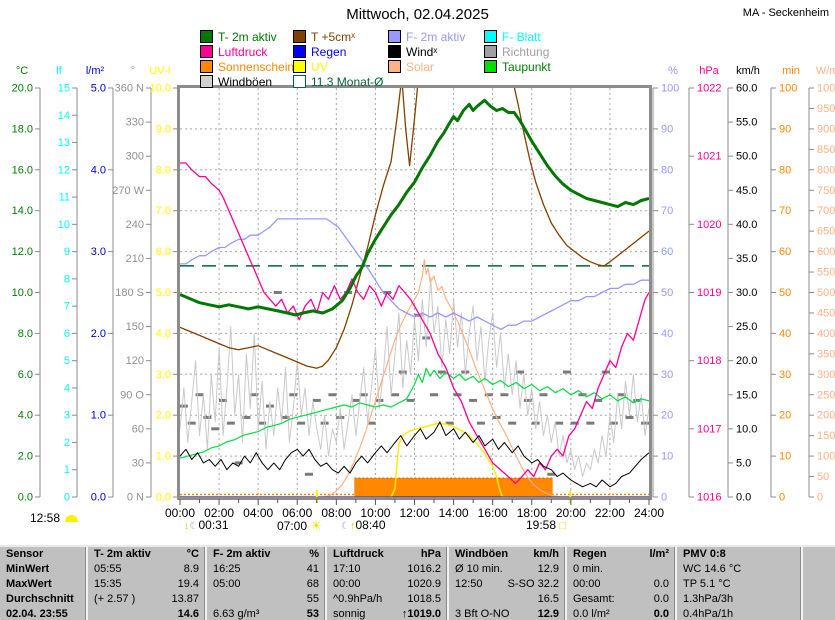 Image resolution: width=835 pixels, height=620 pixels. Describe the element at coordinates (739, 599) in the screenshot. I see `table-row: 1.3hPa/3h` at that location.